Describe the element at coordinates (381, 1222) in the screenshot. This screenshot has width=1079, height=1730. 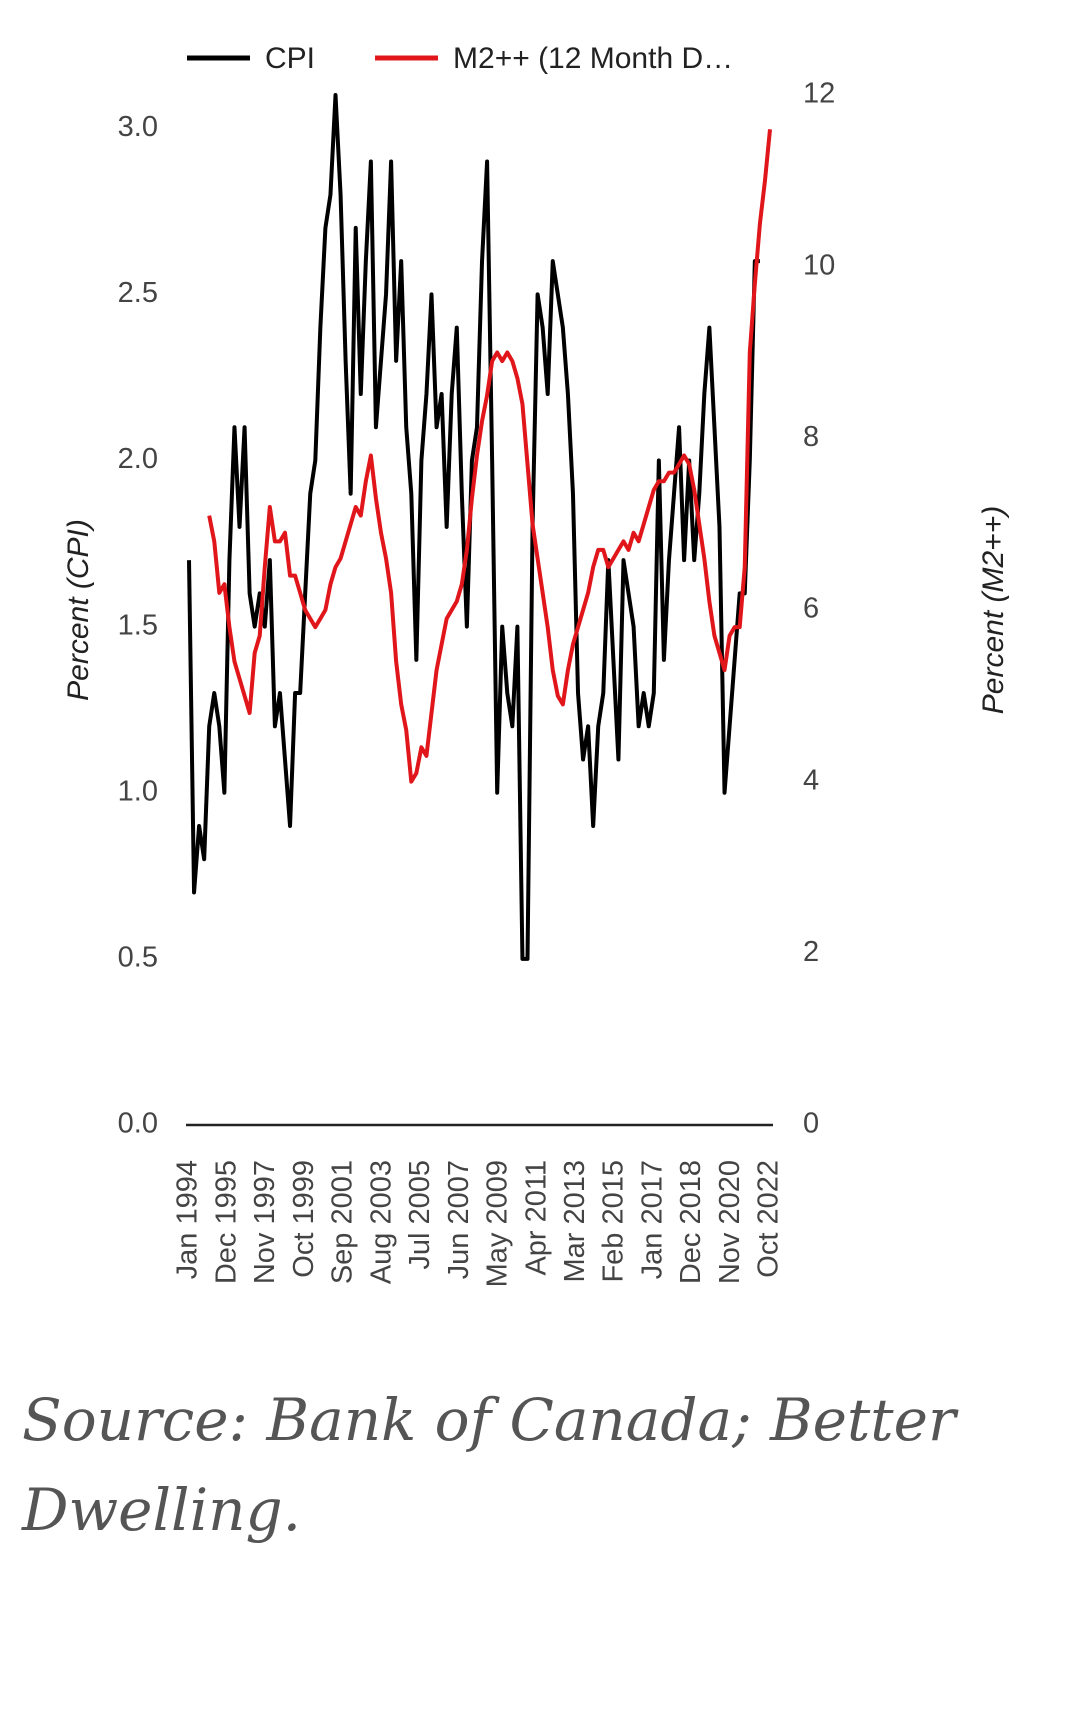
I see `x-tick-label: Aug 2003` at that location.